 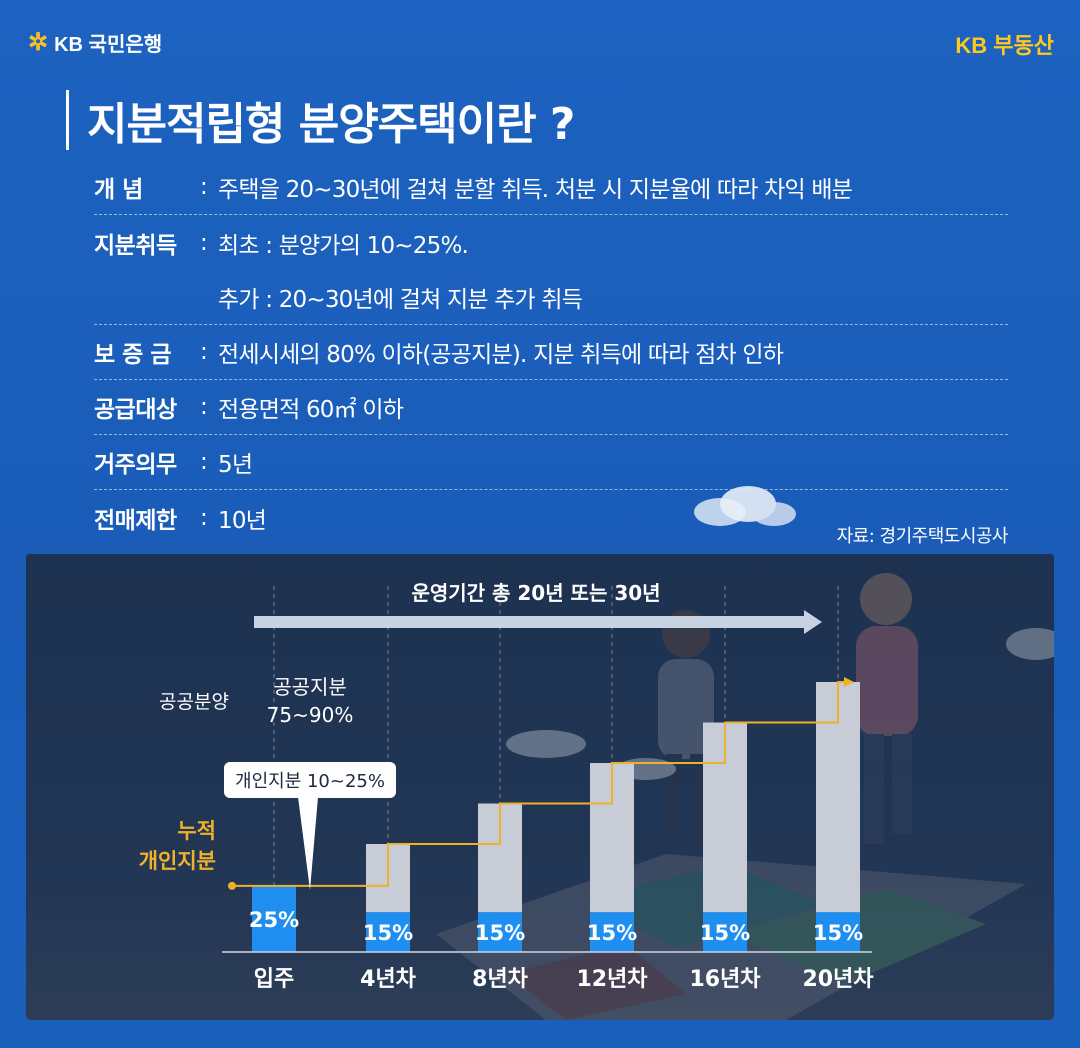 I want to click on cumulative-start-dot, so click(x=232, y=885).